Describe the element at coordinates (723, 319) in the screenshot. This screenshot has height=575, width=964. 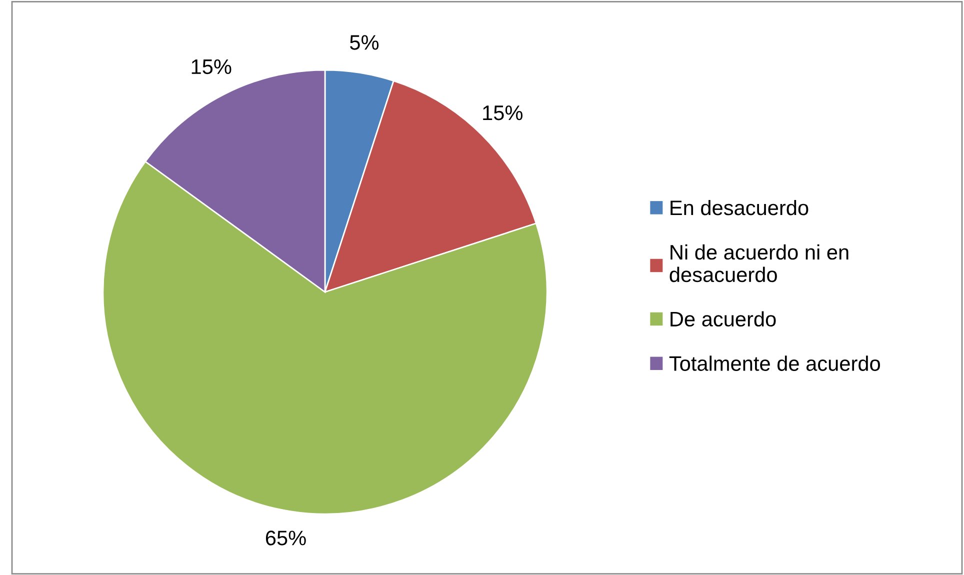
I see `legend-label: De acuerdo` at that location.